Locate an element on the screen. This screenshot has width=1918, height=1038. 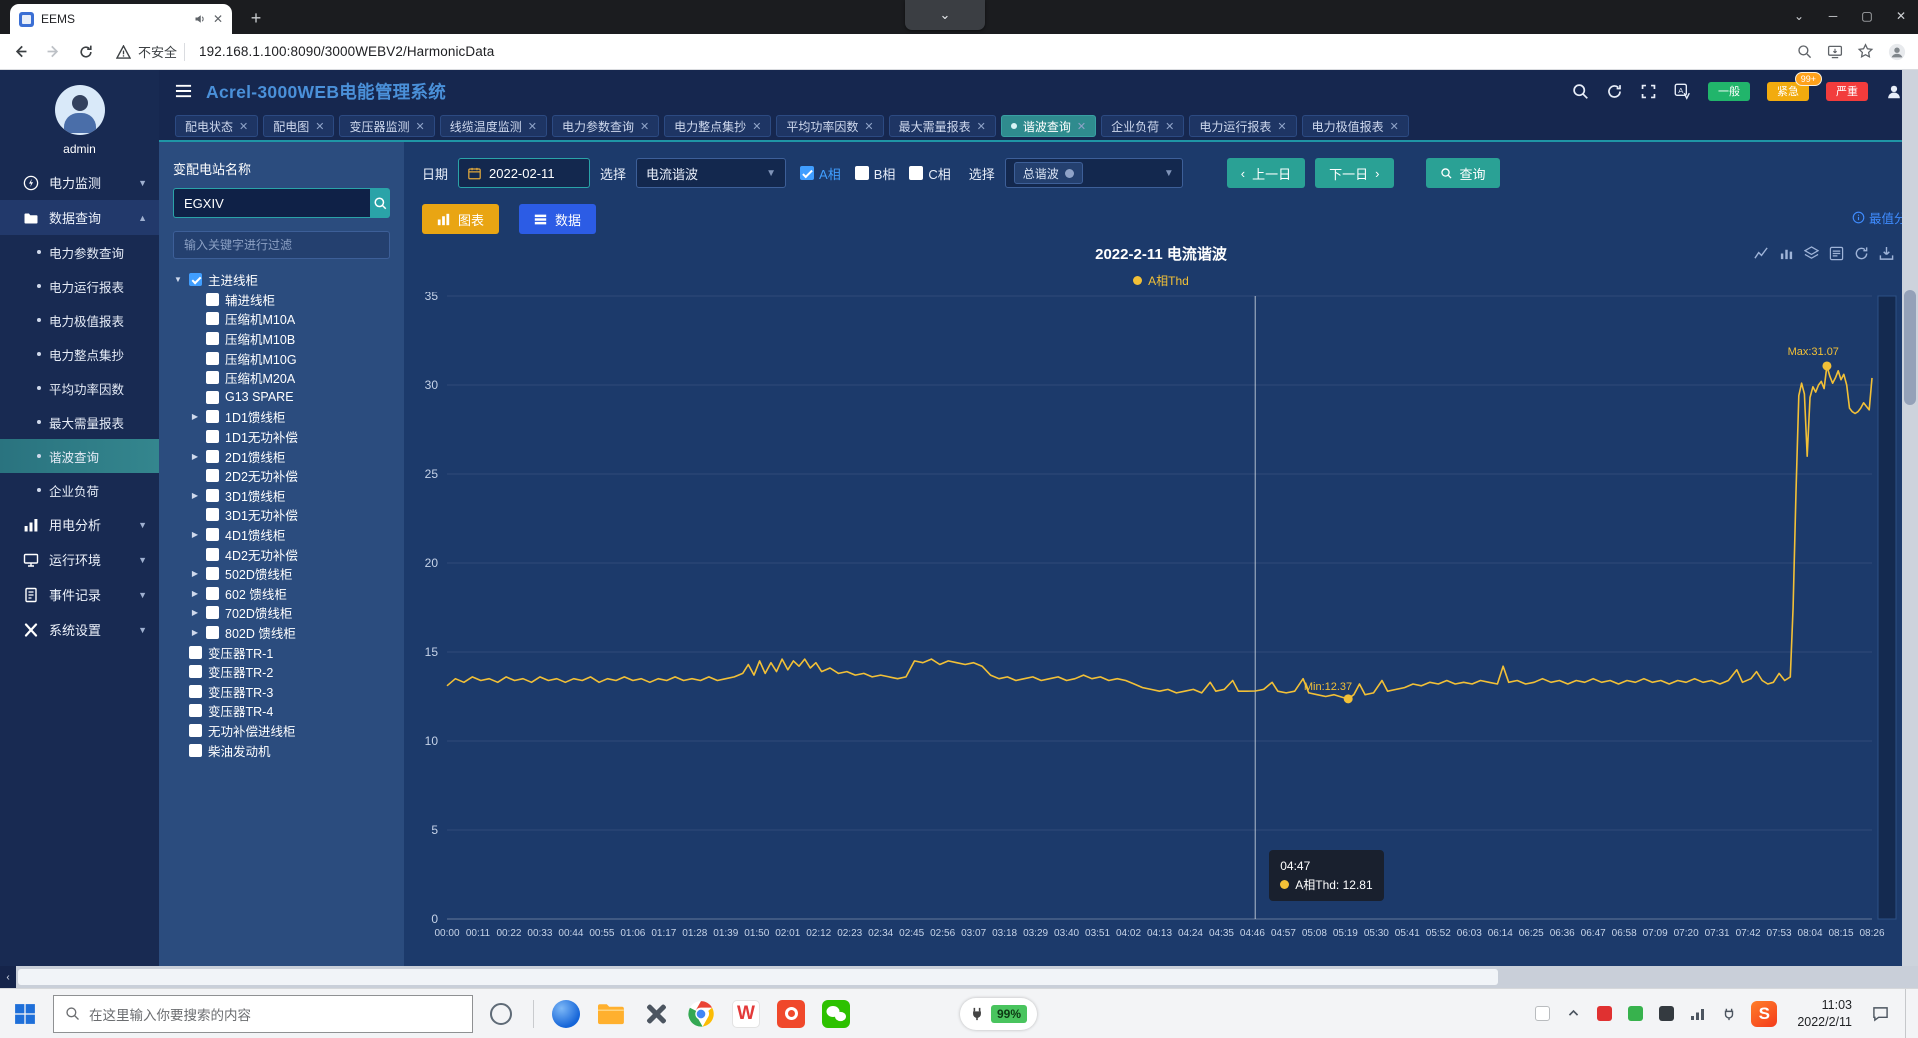
scrollbar-thumb is located at coordinates (758, 977).